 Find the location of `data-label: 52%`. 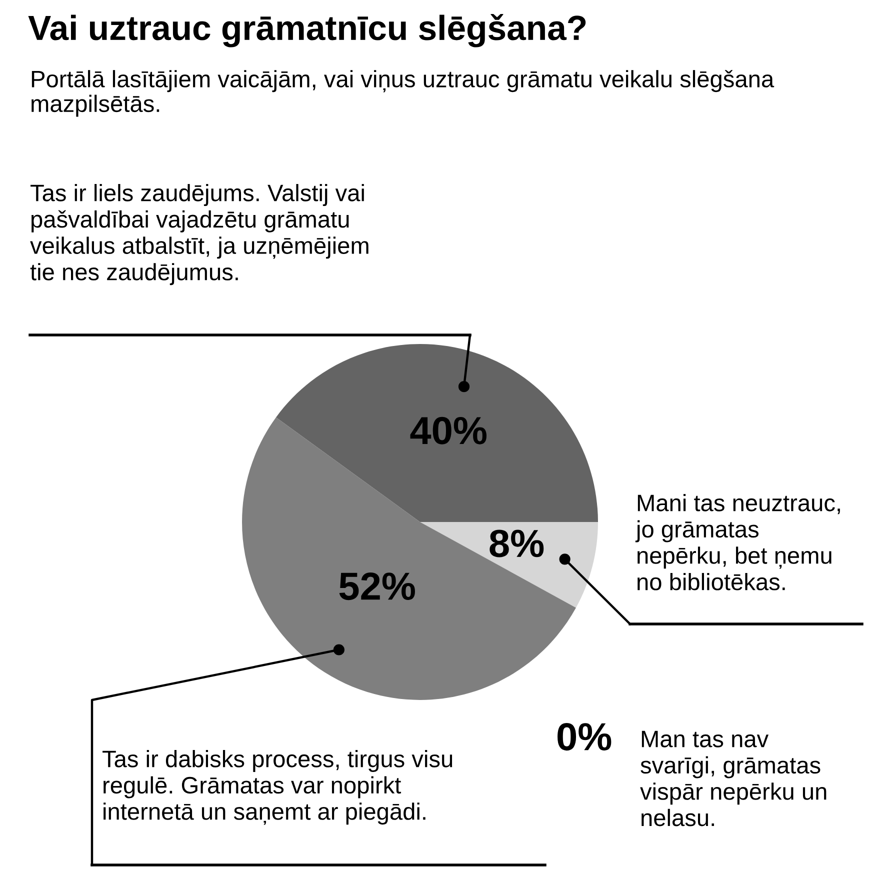

data-label: 52% is located at coordinates (377, 586).